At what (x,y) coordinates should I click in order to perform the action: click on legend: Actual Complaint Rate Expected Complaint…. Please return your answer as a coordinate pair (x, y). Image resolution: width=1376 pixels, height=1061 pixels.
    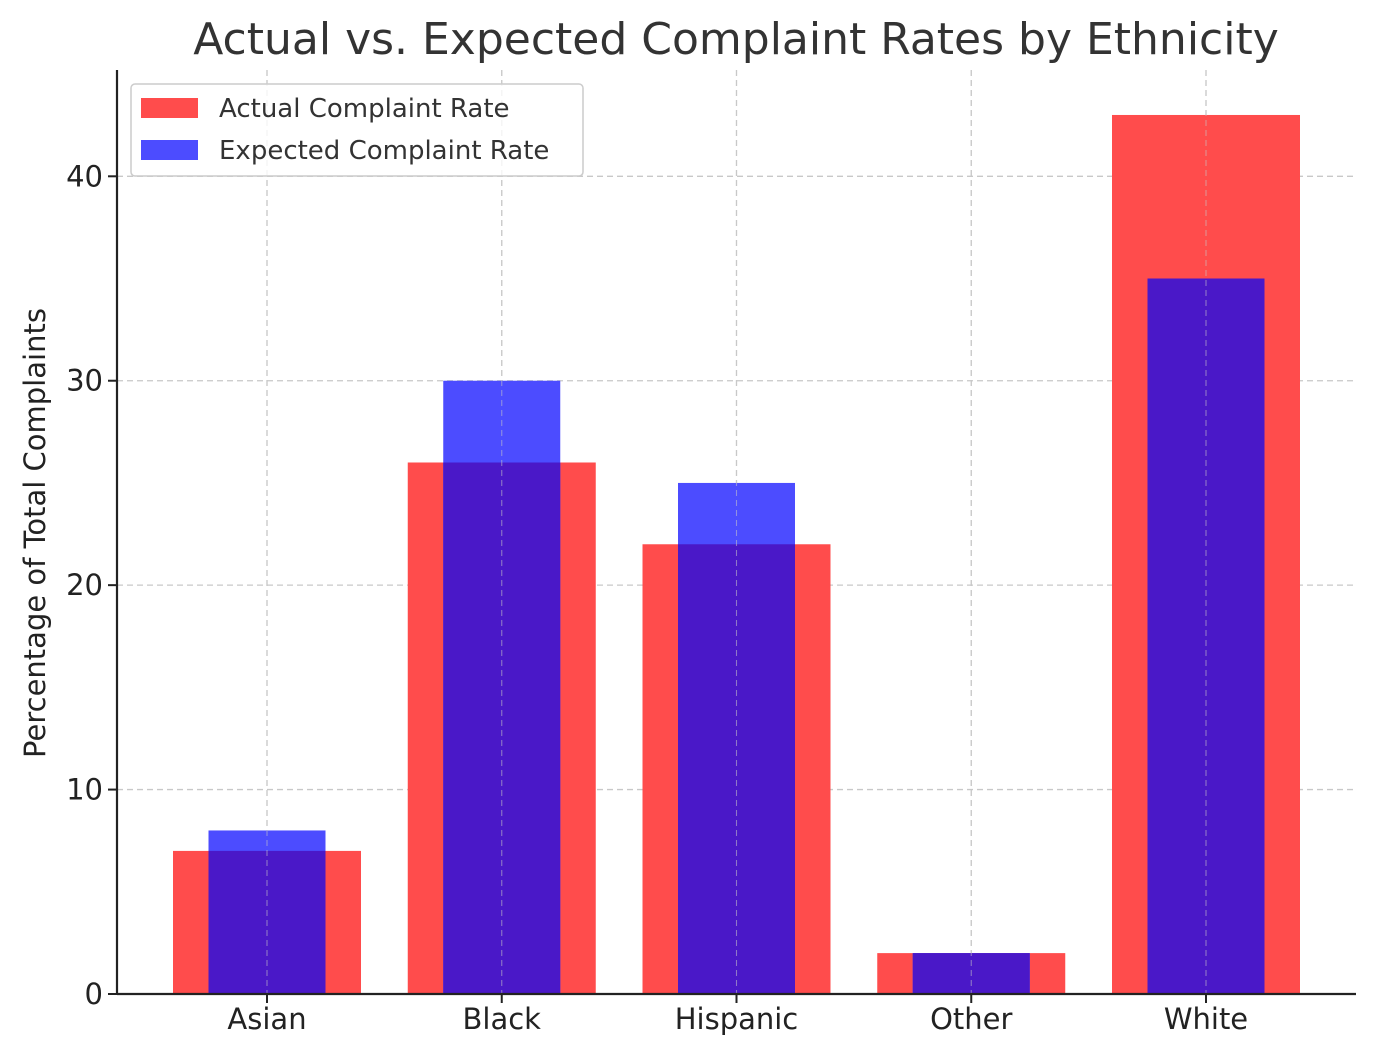
    Looking at the image, I should click on (357, 130).